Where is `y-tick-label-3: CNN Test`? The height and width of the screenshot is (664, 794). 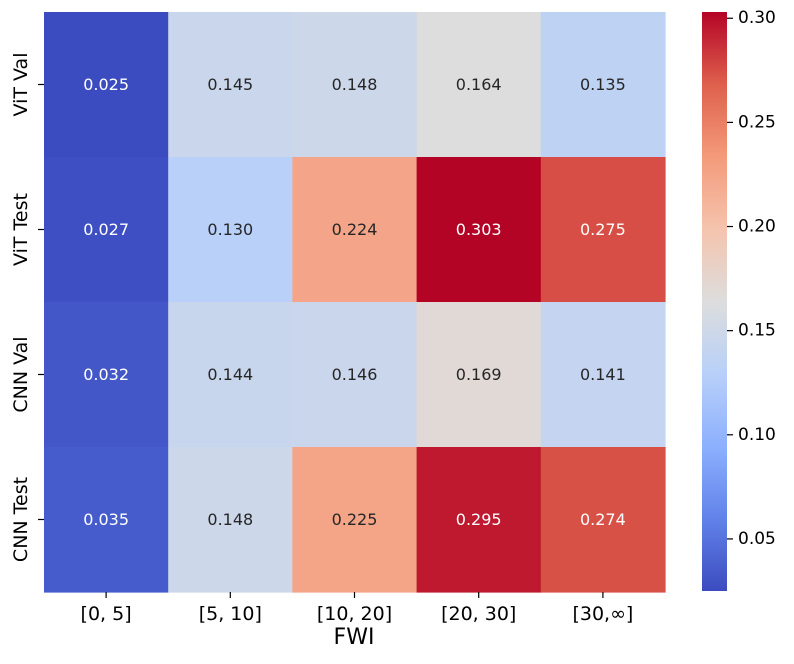
y-tick-label-3: CNN Test is located at coordinates (21, 519).